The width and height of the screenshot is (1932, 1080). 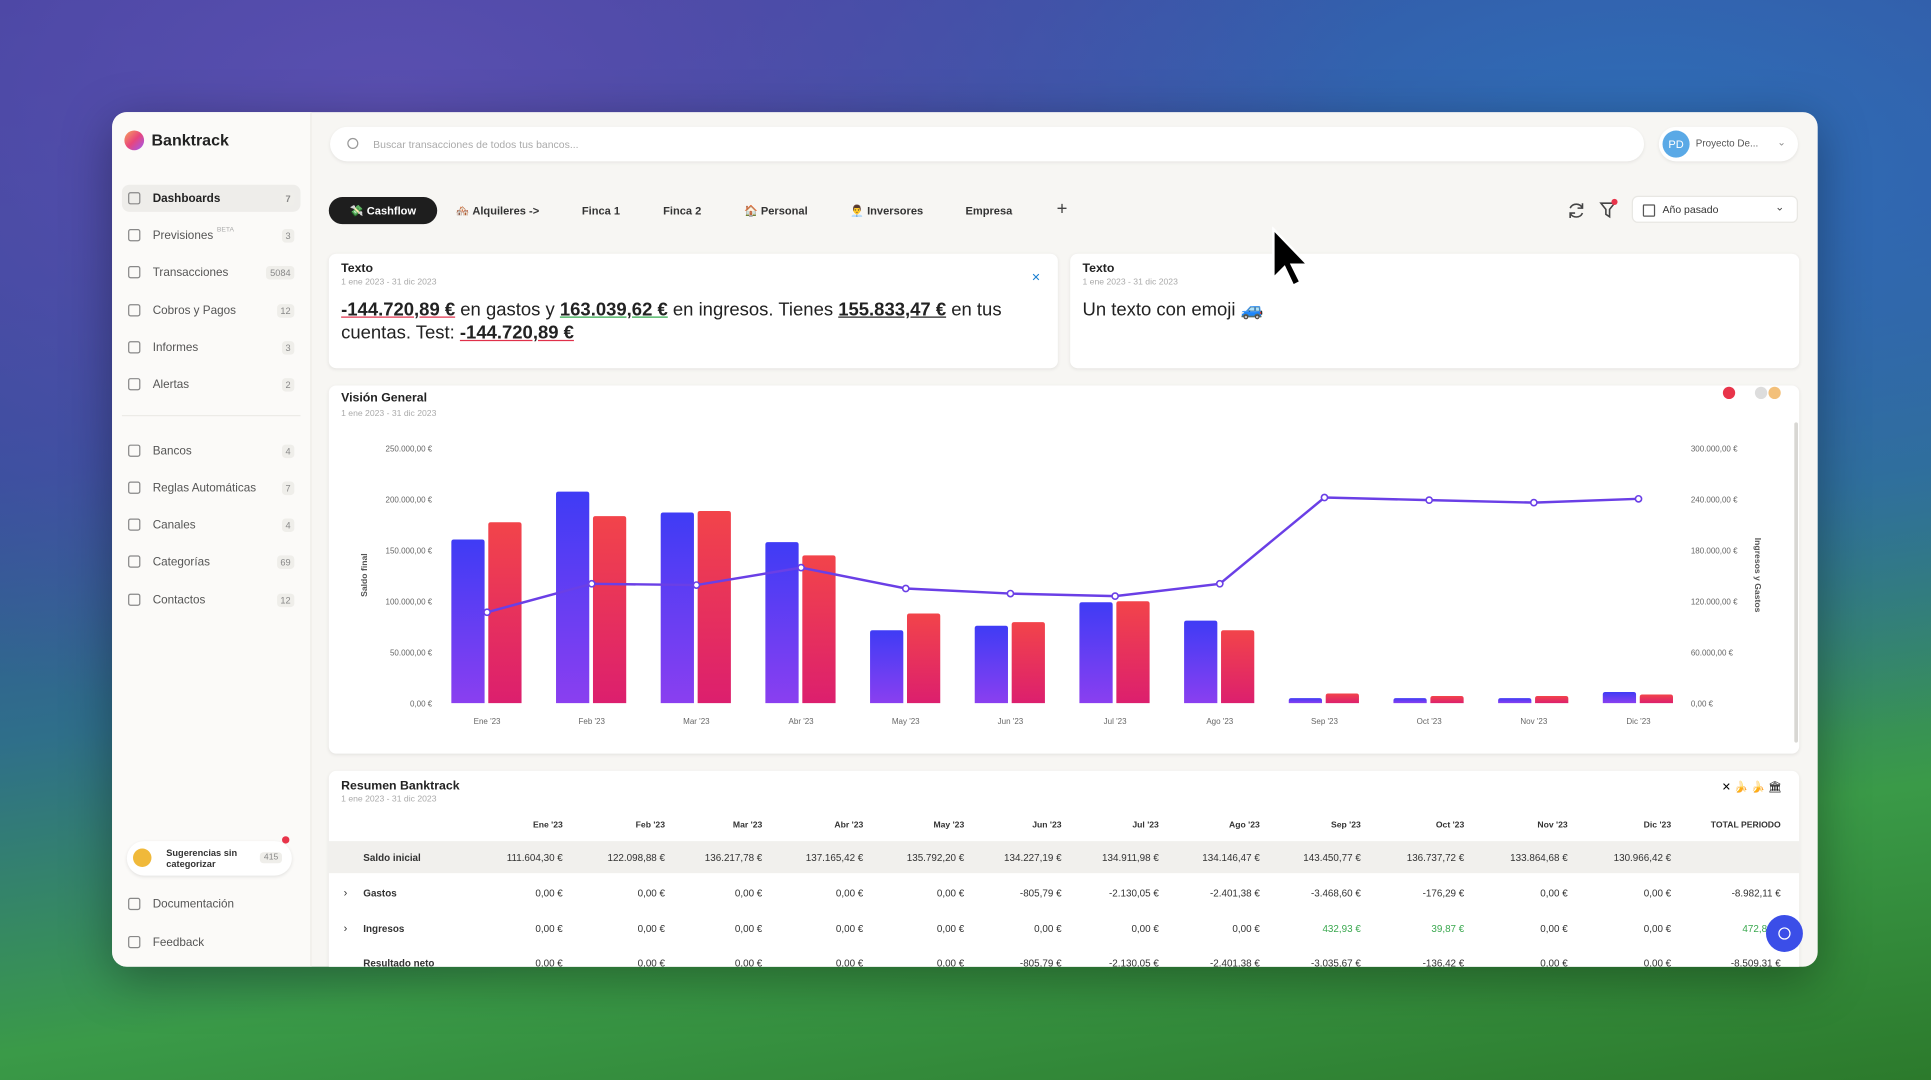 What do you see at coordinates (989, 210) in the screenshot?
I see `dashboard-tab: Empresa` at bounding box center [989, 210].